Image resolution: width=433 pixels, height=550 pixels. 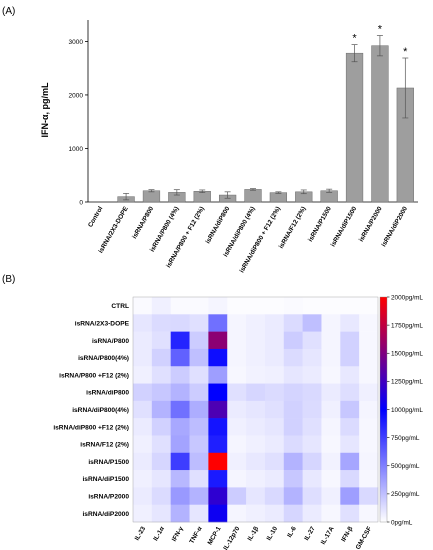 What do you see at coordinates (94, 375) in the screenshot?
I see `heatmap-row-label: isRNA/P800 +F12 (2%)` at bounding box center [94, 375].